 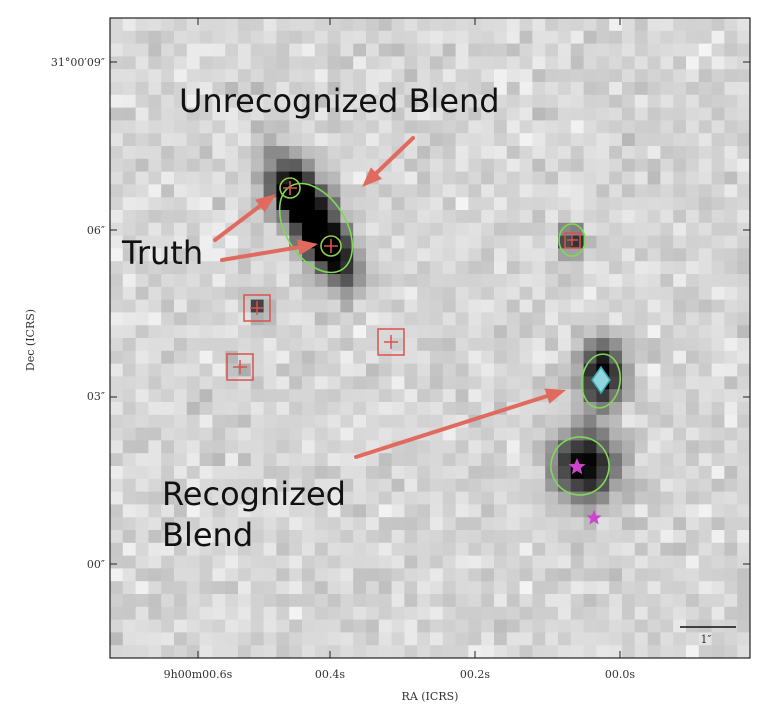 I want to click on x-tick-label-2: 00.2s, so click(x=475, y=674).